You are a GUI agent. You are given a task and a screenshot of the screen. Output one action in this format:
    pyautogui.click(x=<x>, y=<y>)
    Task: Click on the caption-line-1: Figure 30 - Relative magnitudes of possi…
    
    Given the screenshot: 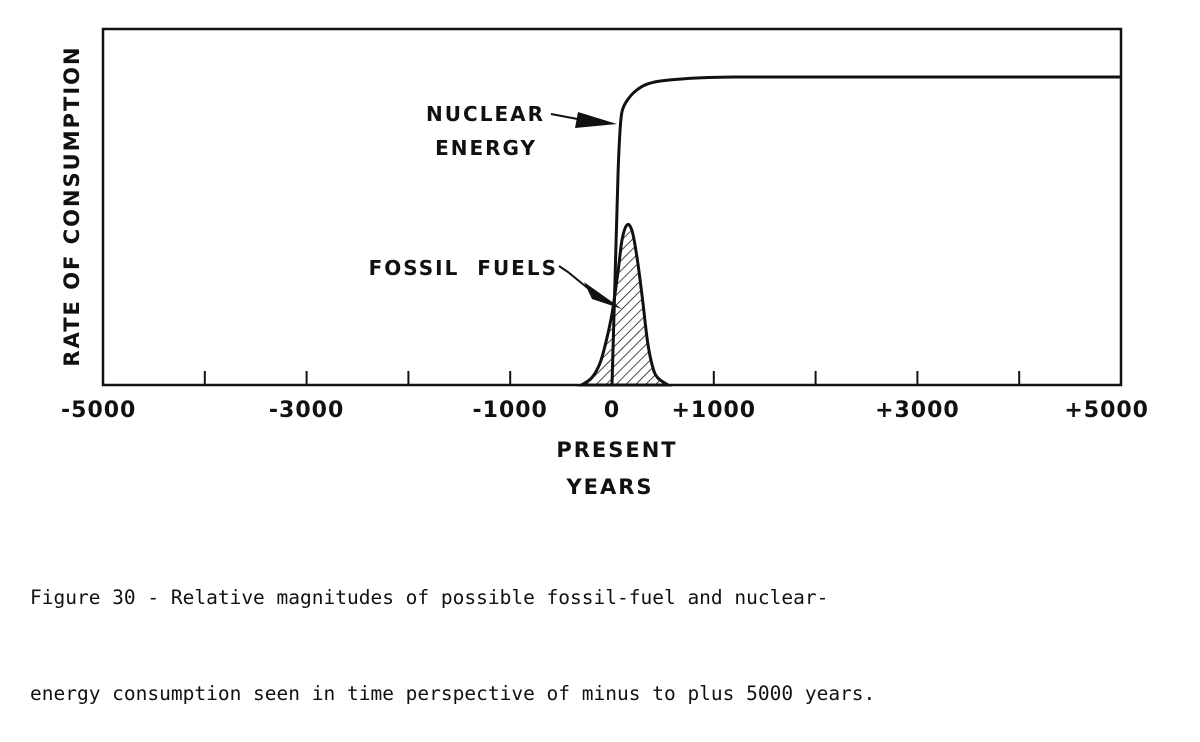 What is the action you would take?
    pyautogui.click(x=429, y=597)
    